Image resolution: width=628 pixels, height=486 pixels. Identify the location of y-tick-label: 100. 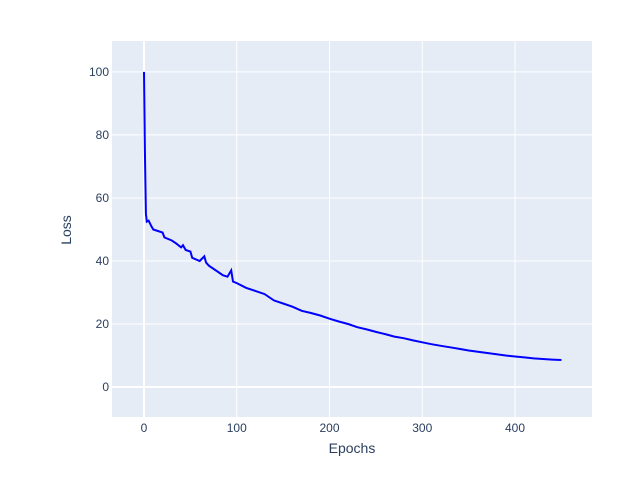
(99, 72).